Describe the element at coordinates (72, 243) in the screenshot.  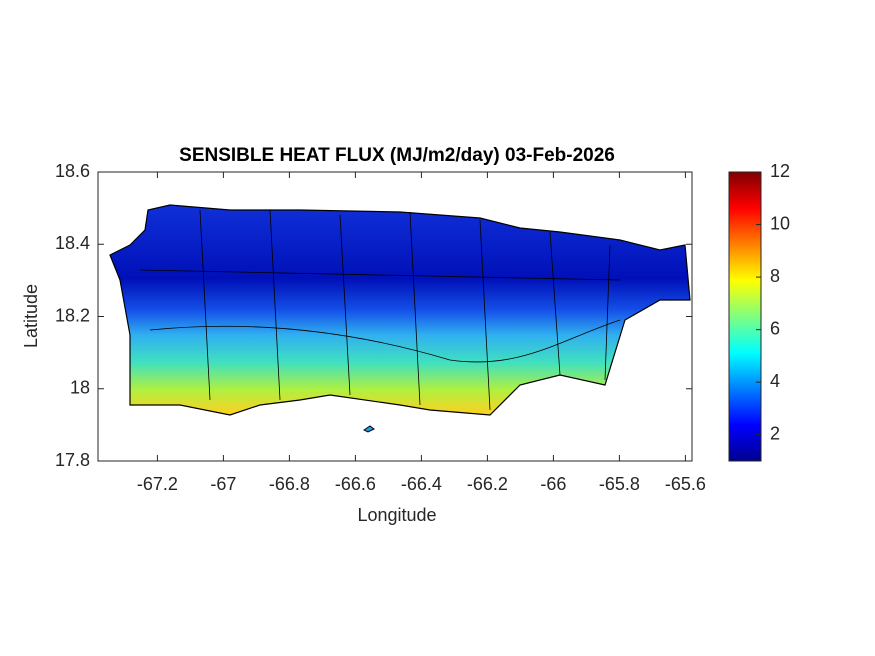
I see `y-tick-label: 18.4` at that location.